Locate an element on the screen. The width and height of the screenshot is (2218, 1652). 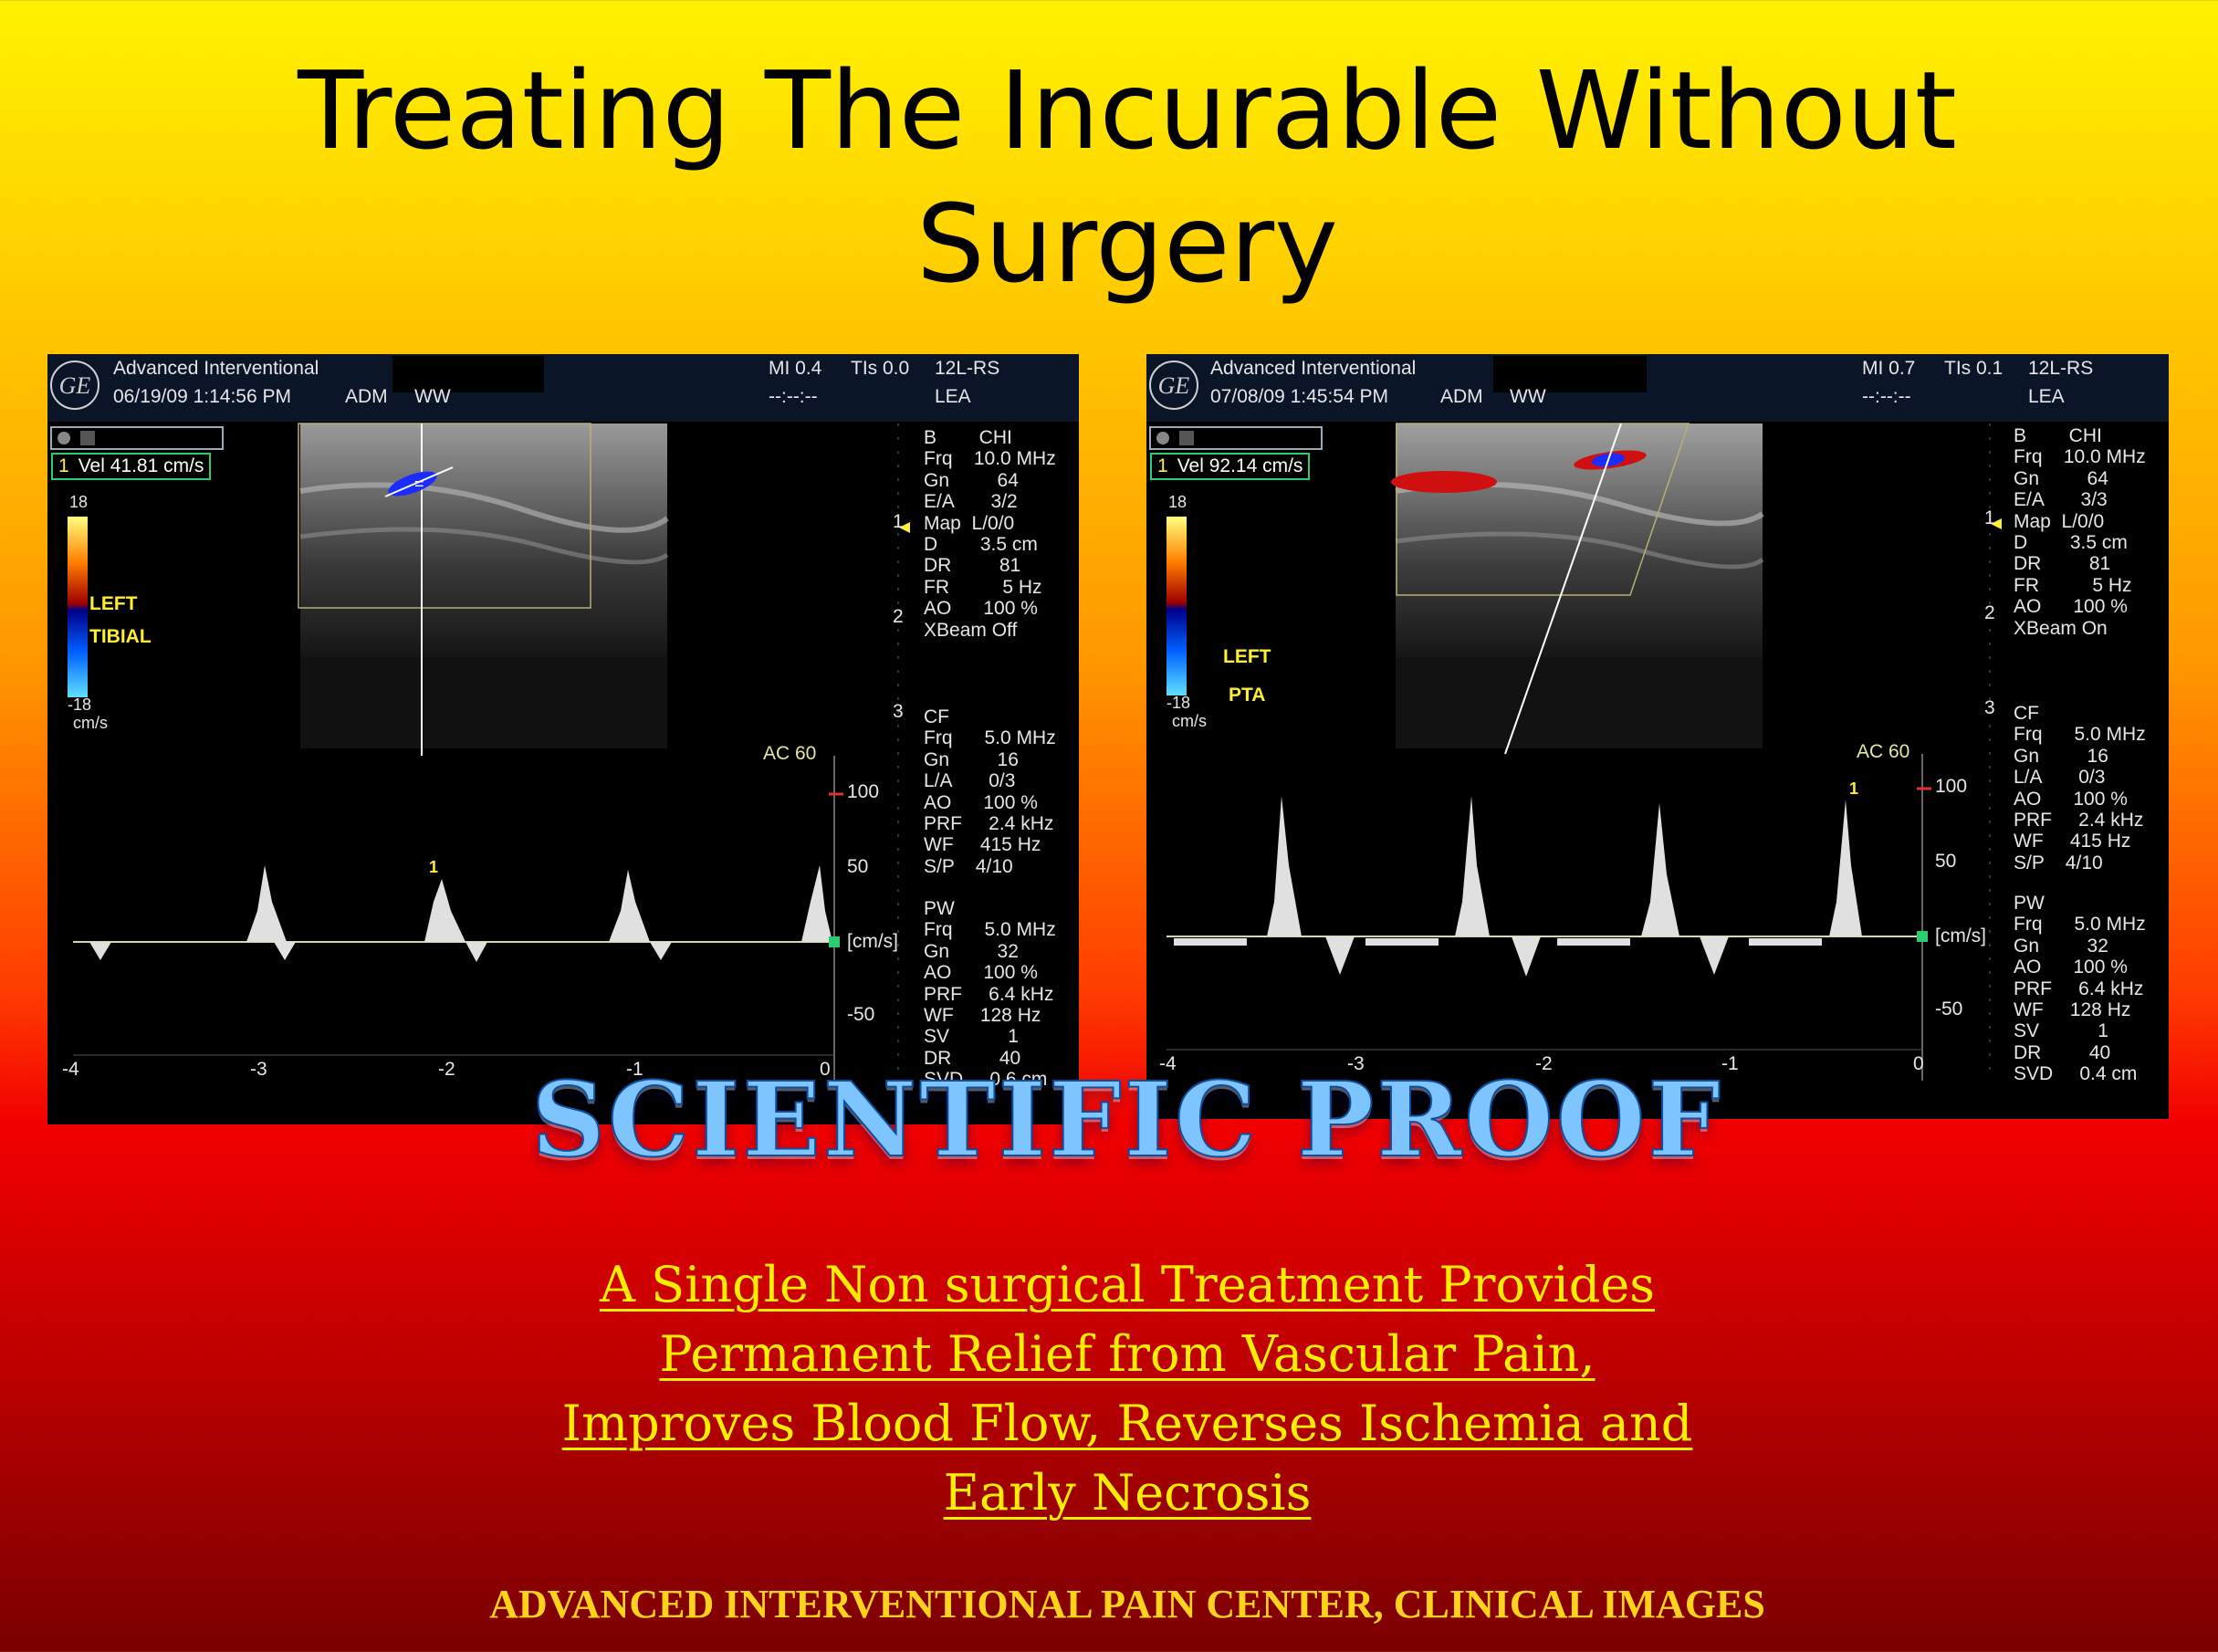
tis-label: TIs 0.0 is located at coordinates (880, 368).